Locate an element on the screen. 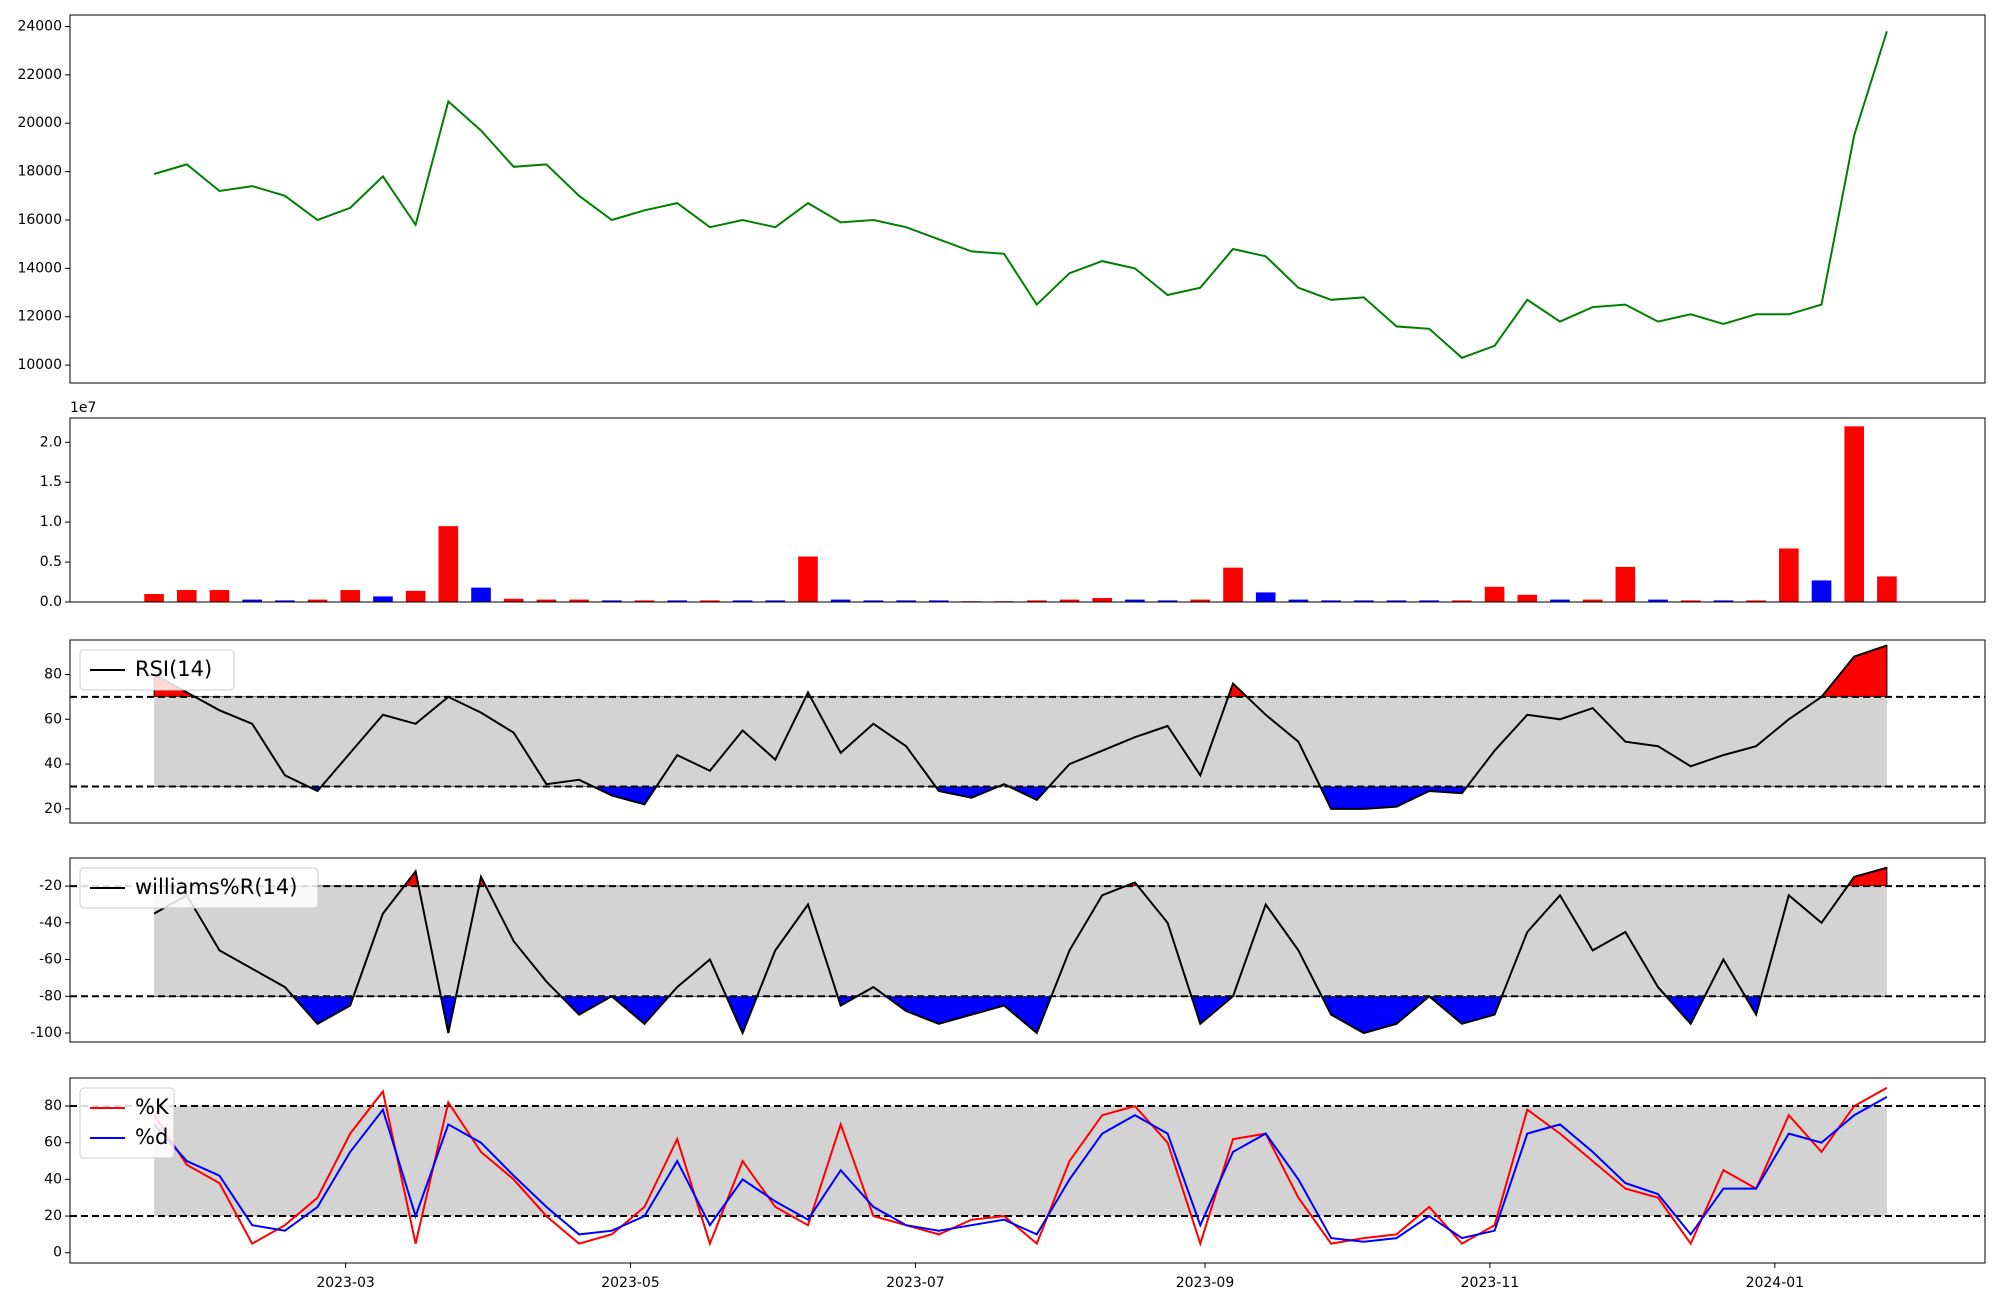  legend: williams%R(14) is located at coordinates (199, 888).